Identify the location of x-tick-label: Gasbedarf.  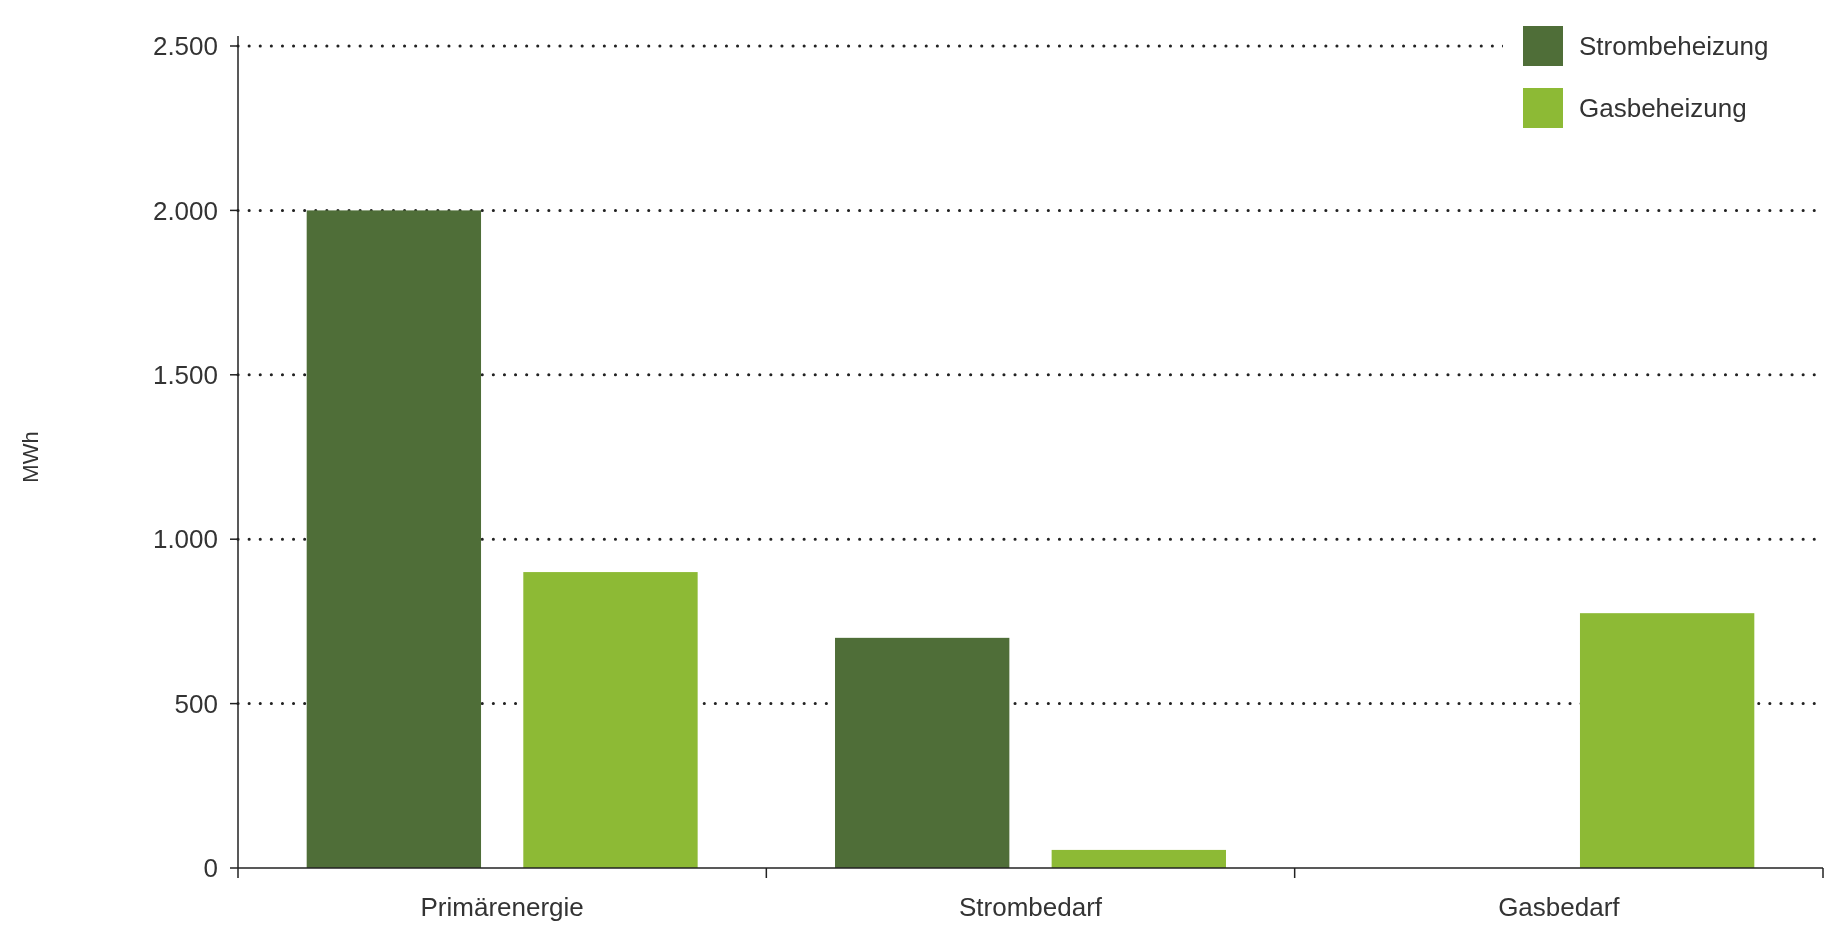
(1559, 907).